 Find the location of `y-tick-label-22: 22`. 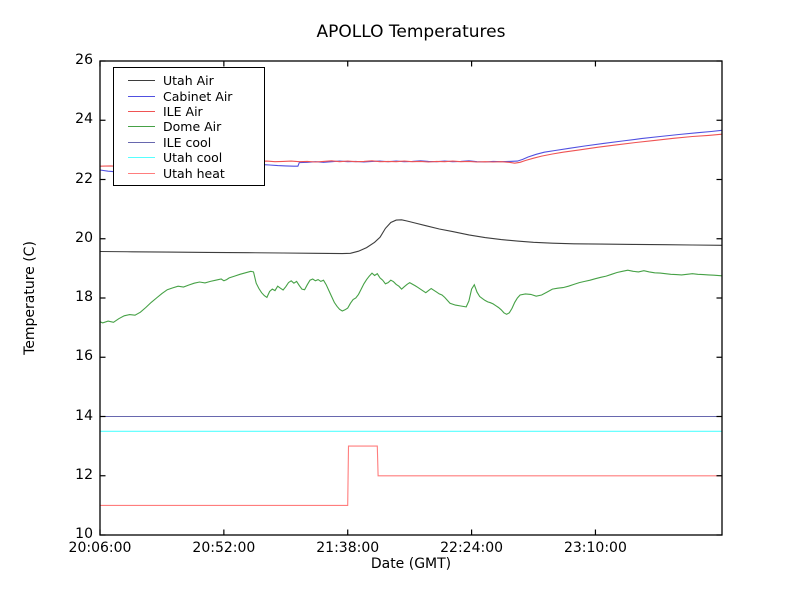

y-tick-label-22: 22 is located at coordinates (84, 178).